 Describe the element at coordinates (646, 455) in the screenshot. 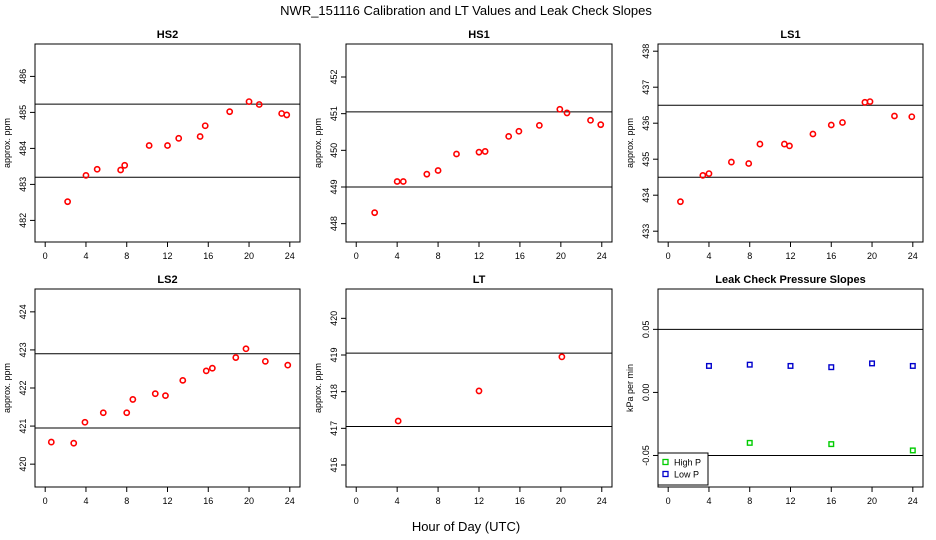

I see `y-tick-label: -0.05` at that location.